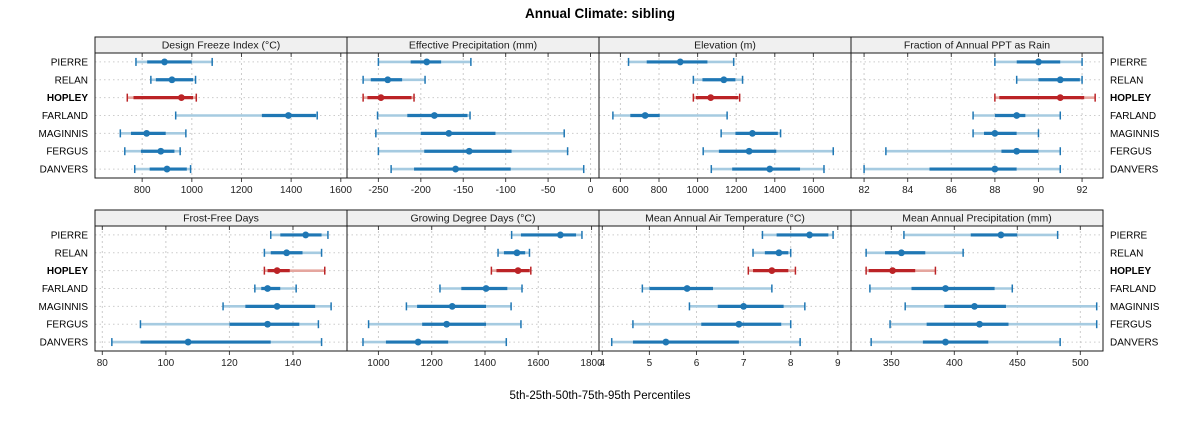 This screenshot has width=1200, height=425. Describe the element at coordinates (241, 190) in the screenshot. I see `axis-tick-label: 1200` at that location.